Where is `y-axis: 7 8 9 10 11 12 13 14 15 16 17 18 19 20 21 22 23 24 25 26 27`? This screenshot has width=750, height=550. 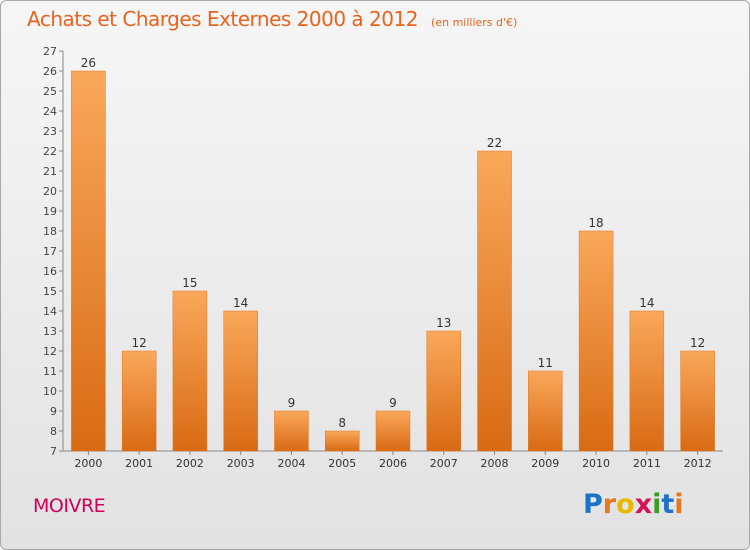 y-axis: 7 8 9 10 11 12 13 14 15 16 17 18 19 20 21 22 23 24 25 26 27 is located at coordinates (53, 251).